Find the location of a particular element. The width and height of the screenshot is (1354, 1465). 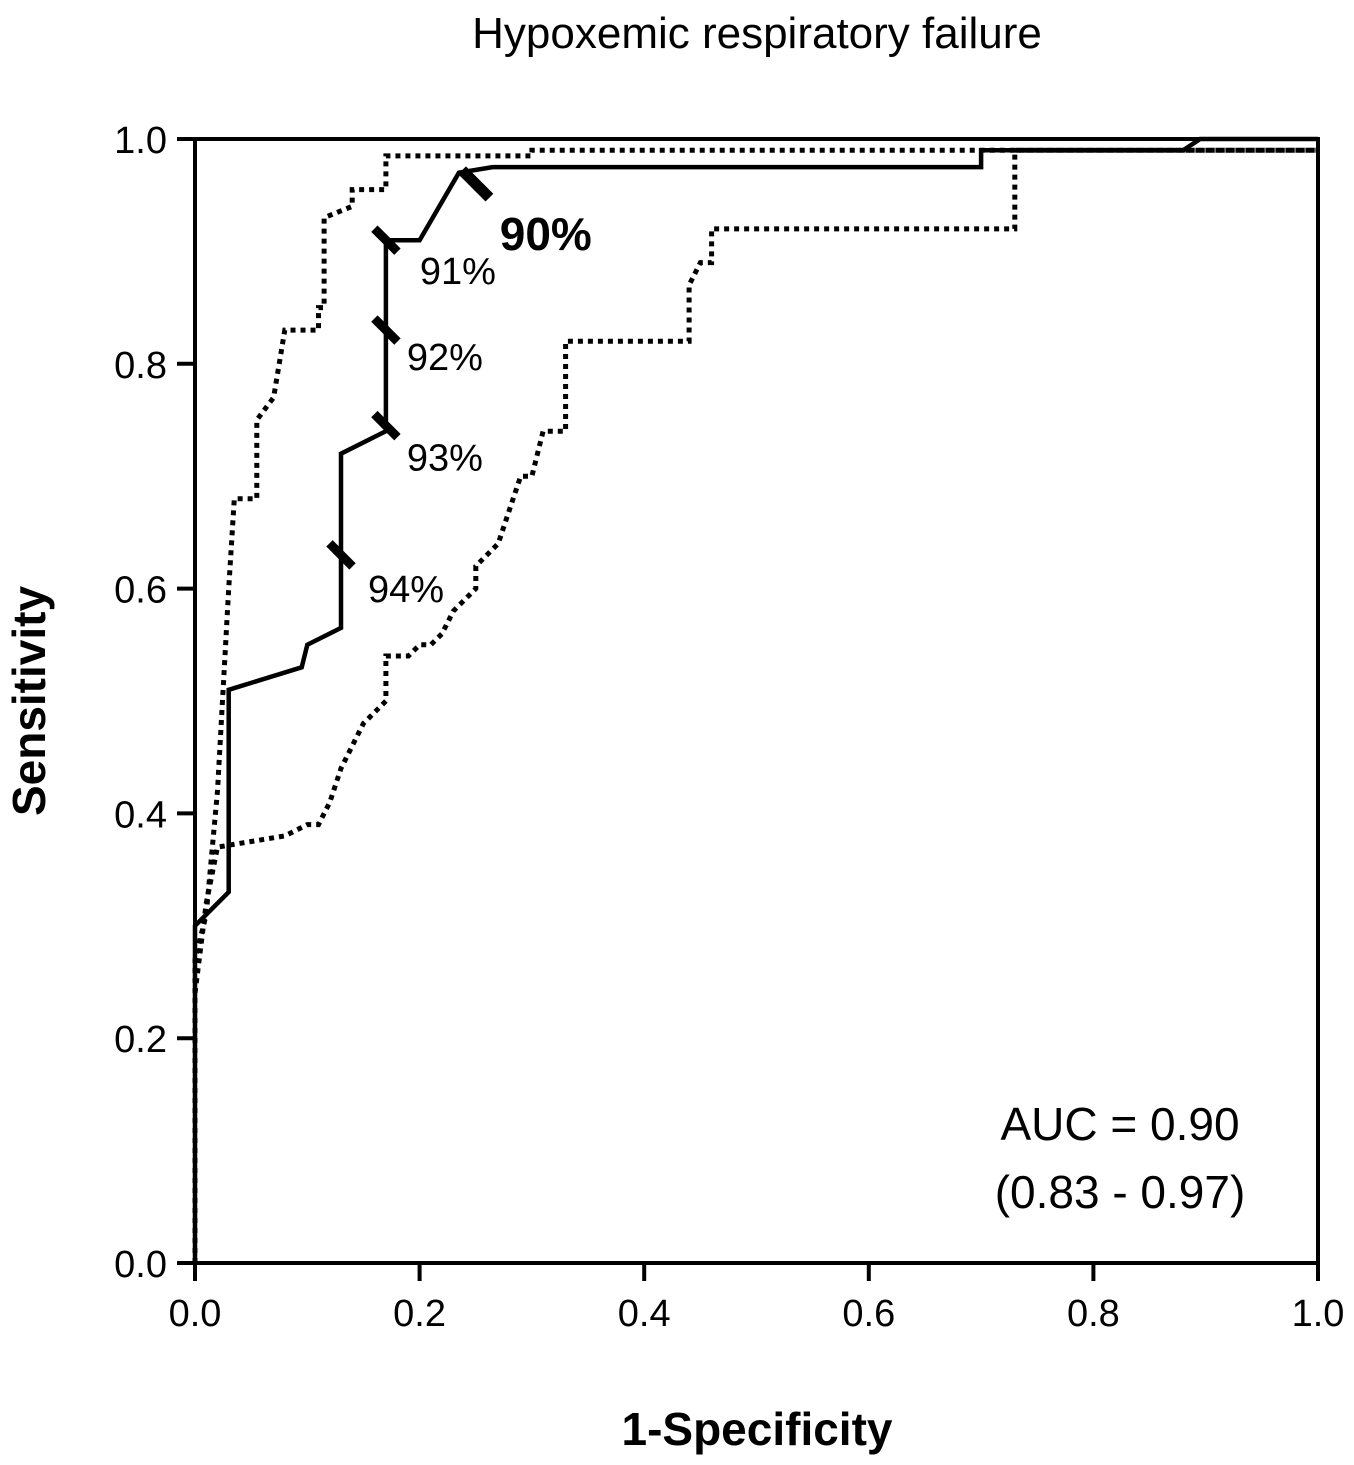

threshold-label: 94% is located at coordinates (406, 590).